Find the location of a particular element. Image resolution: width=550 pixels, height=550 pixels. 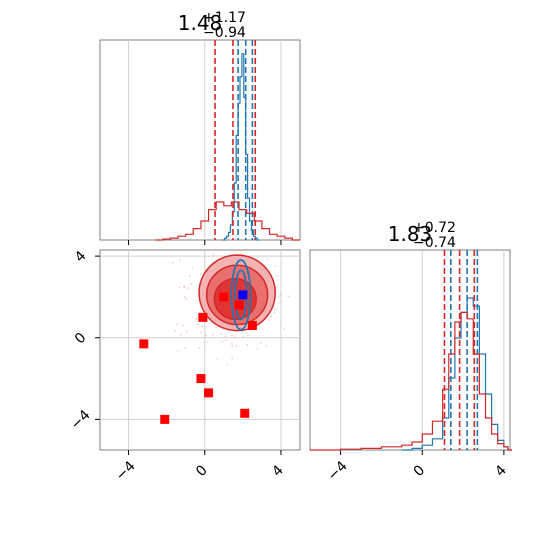

param1-title: 1.48 is located at coordinates (200, 23).